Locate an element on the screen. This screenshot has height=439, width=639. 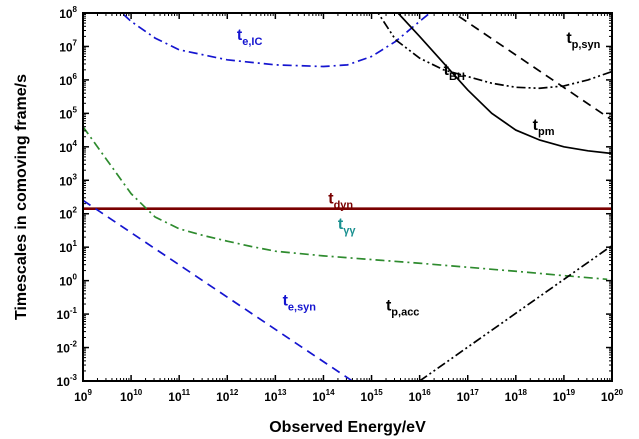
series-label-t-e-syn: te,syn is located at coordinates (300, 303).